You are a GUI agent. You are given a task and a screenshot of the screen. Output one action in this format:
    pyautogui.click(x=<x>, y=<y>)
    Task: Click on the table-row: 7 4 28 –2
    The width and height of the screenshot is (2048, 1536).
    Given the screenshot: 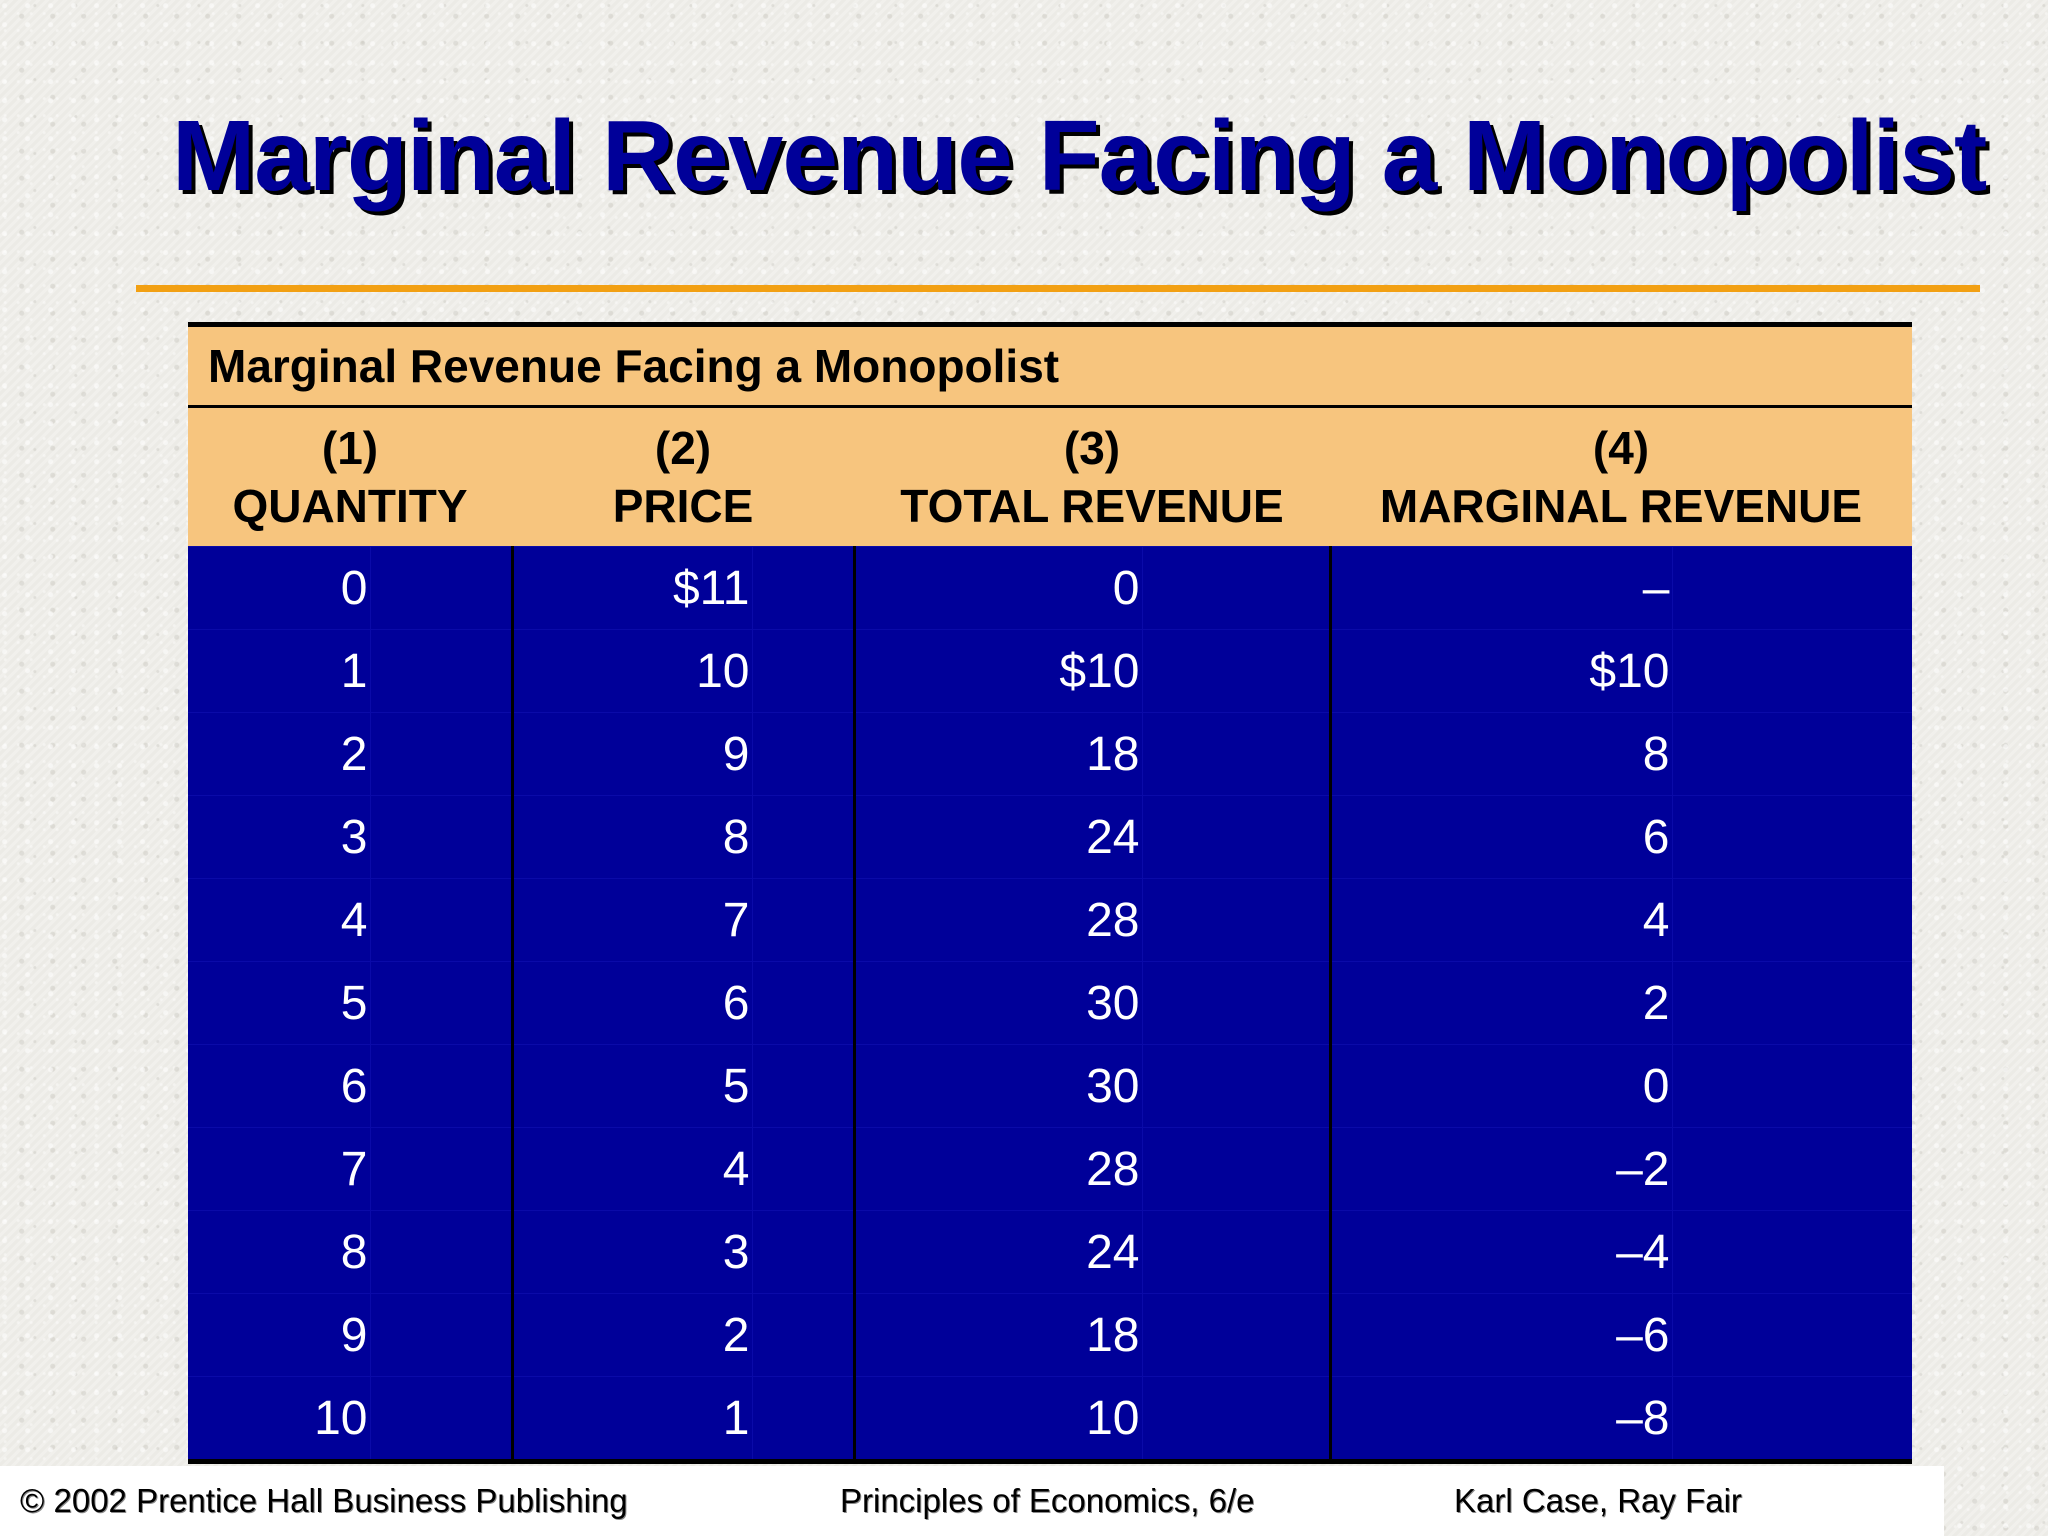 What is the action you would take?
    pyautogui.click(x=1050, y=1169)
    